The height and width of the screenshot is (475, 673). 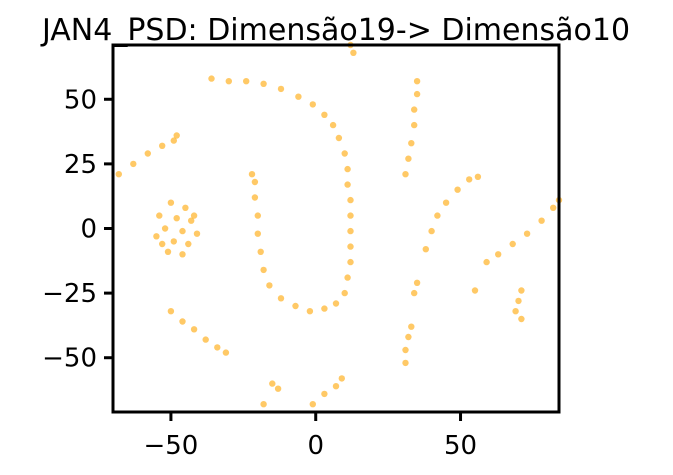 I want to click on y-axis: −50 −25 0 25 50, so click(x=77, y=229).